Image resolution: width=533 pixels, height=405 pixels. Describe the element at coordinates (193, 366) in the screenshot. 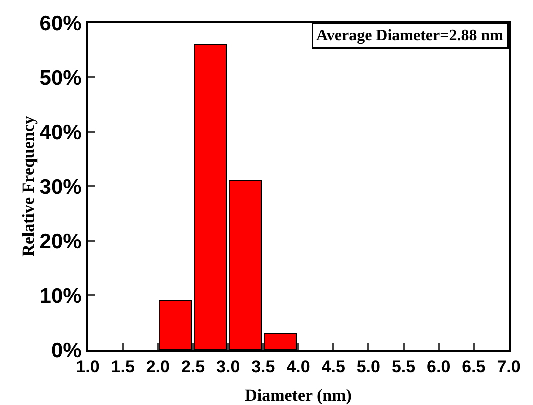

I see `x-tick-label: 2.5` at that location.